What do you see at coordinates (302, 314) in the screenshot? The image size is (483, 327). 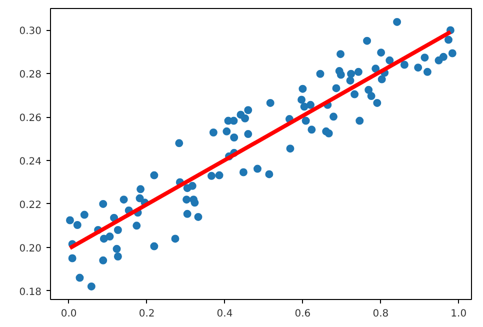 I see `x-tick-label: 0.6` at bounding box center [302, 314].